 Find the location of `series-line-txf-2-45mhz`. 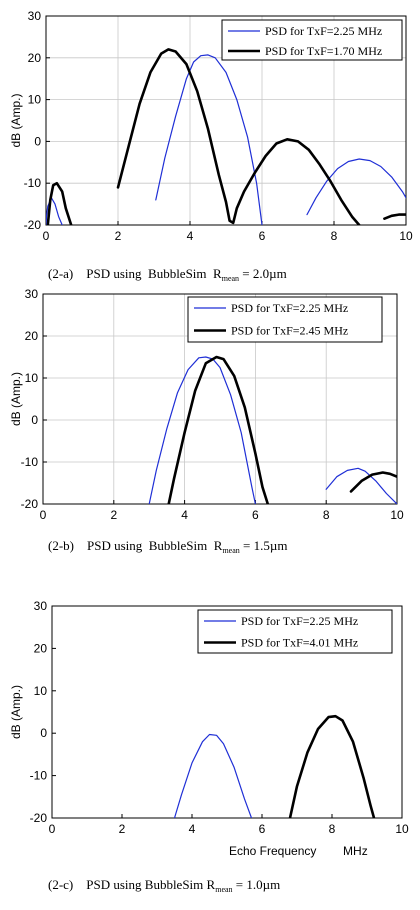

series-line-txf-2-45mhz is located at coordinates (282, 429).